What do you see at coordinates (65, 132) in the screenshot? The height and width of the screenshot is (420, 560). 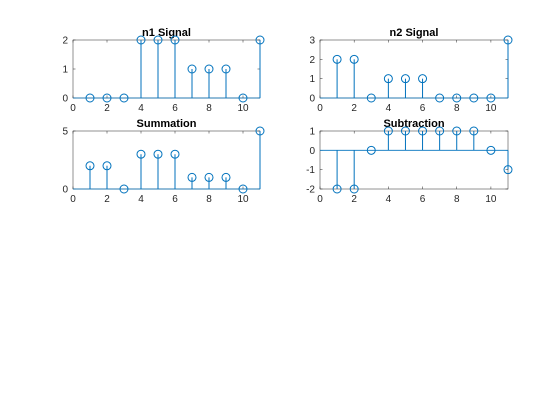 I see `y-tick-label: 5` at bounding box center [65, 132].